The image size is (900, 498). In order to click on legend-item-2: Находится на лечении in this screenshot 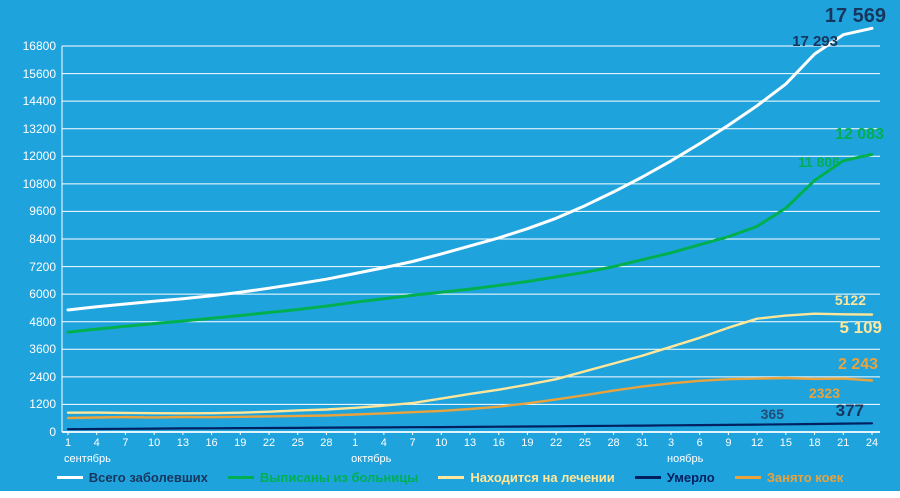, I will do `click(526, 477)`.